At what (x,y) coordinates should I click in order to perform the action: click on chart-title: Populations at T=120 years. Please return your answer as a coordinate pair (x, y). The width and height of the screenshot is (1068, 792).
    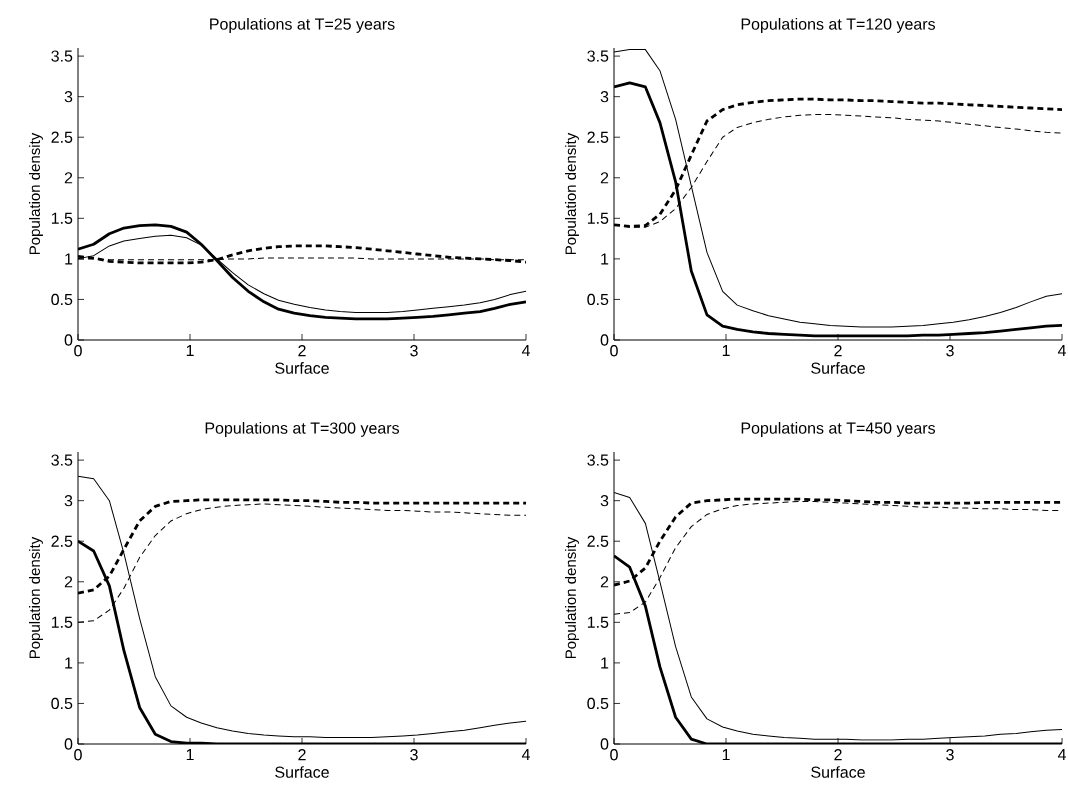
    Looking at the image, I should click on (838, 25).